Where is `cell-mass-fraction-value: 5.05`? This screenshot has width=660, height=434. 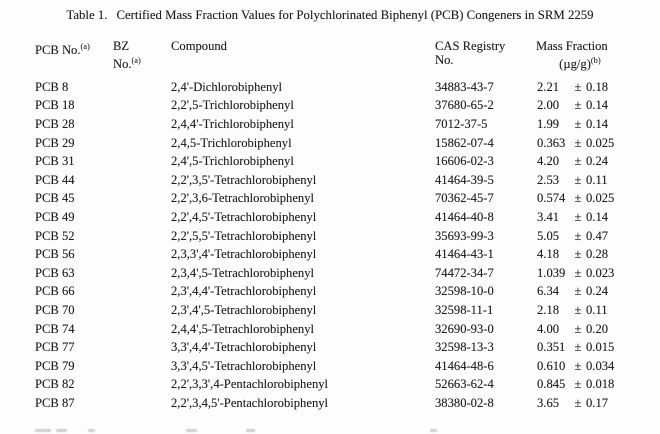
cell-mass-fraction-value: 5.05 is located at coordinates (548, 235).